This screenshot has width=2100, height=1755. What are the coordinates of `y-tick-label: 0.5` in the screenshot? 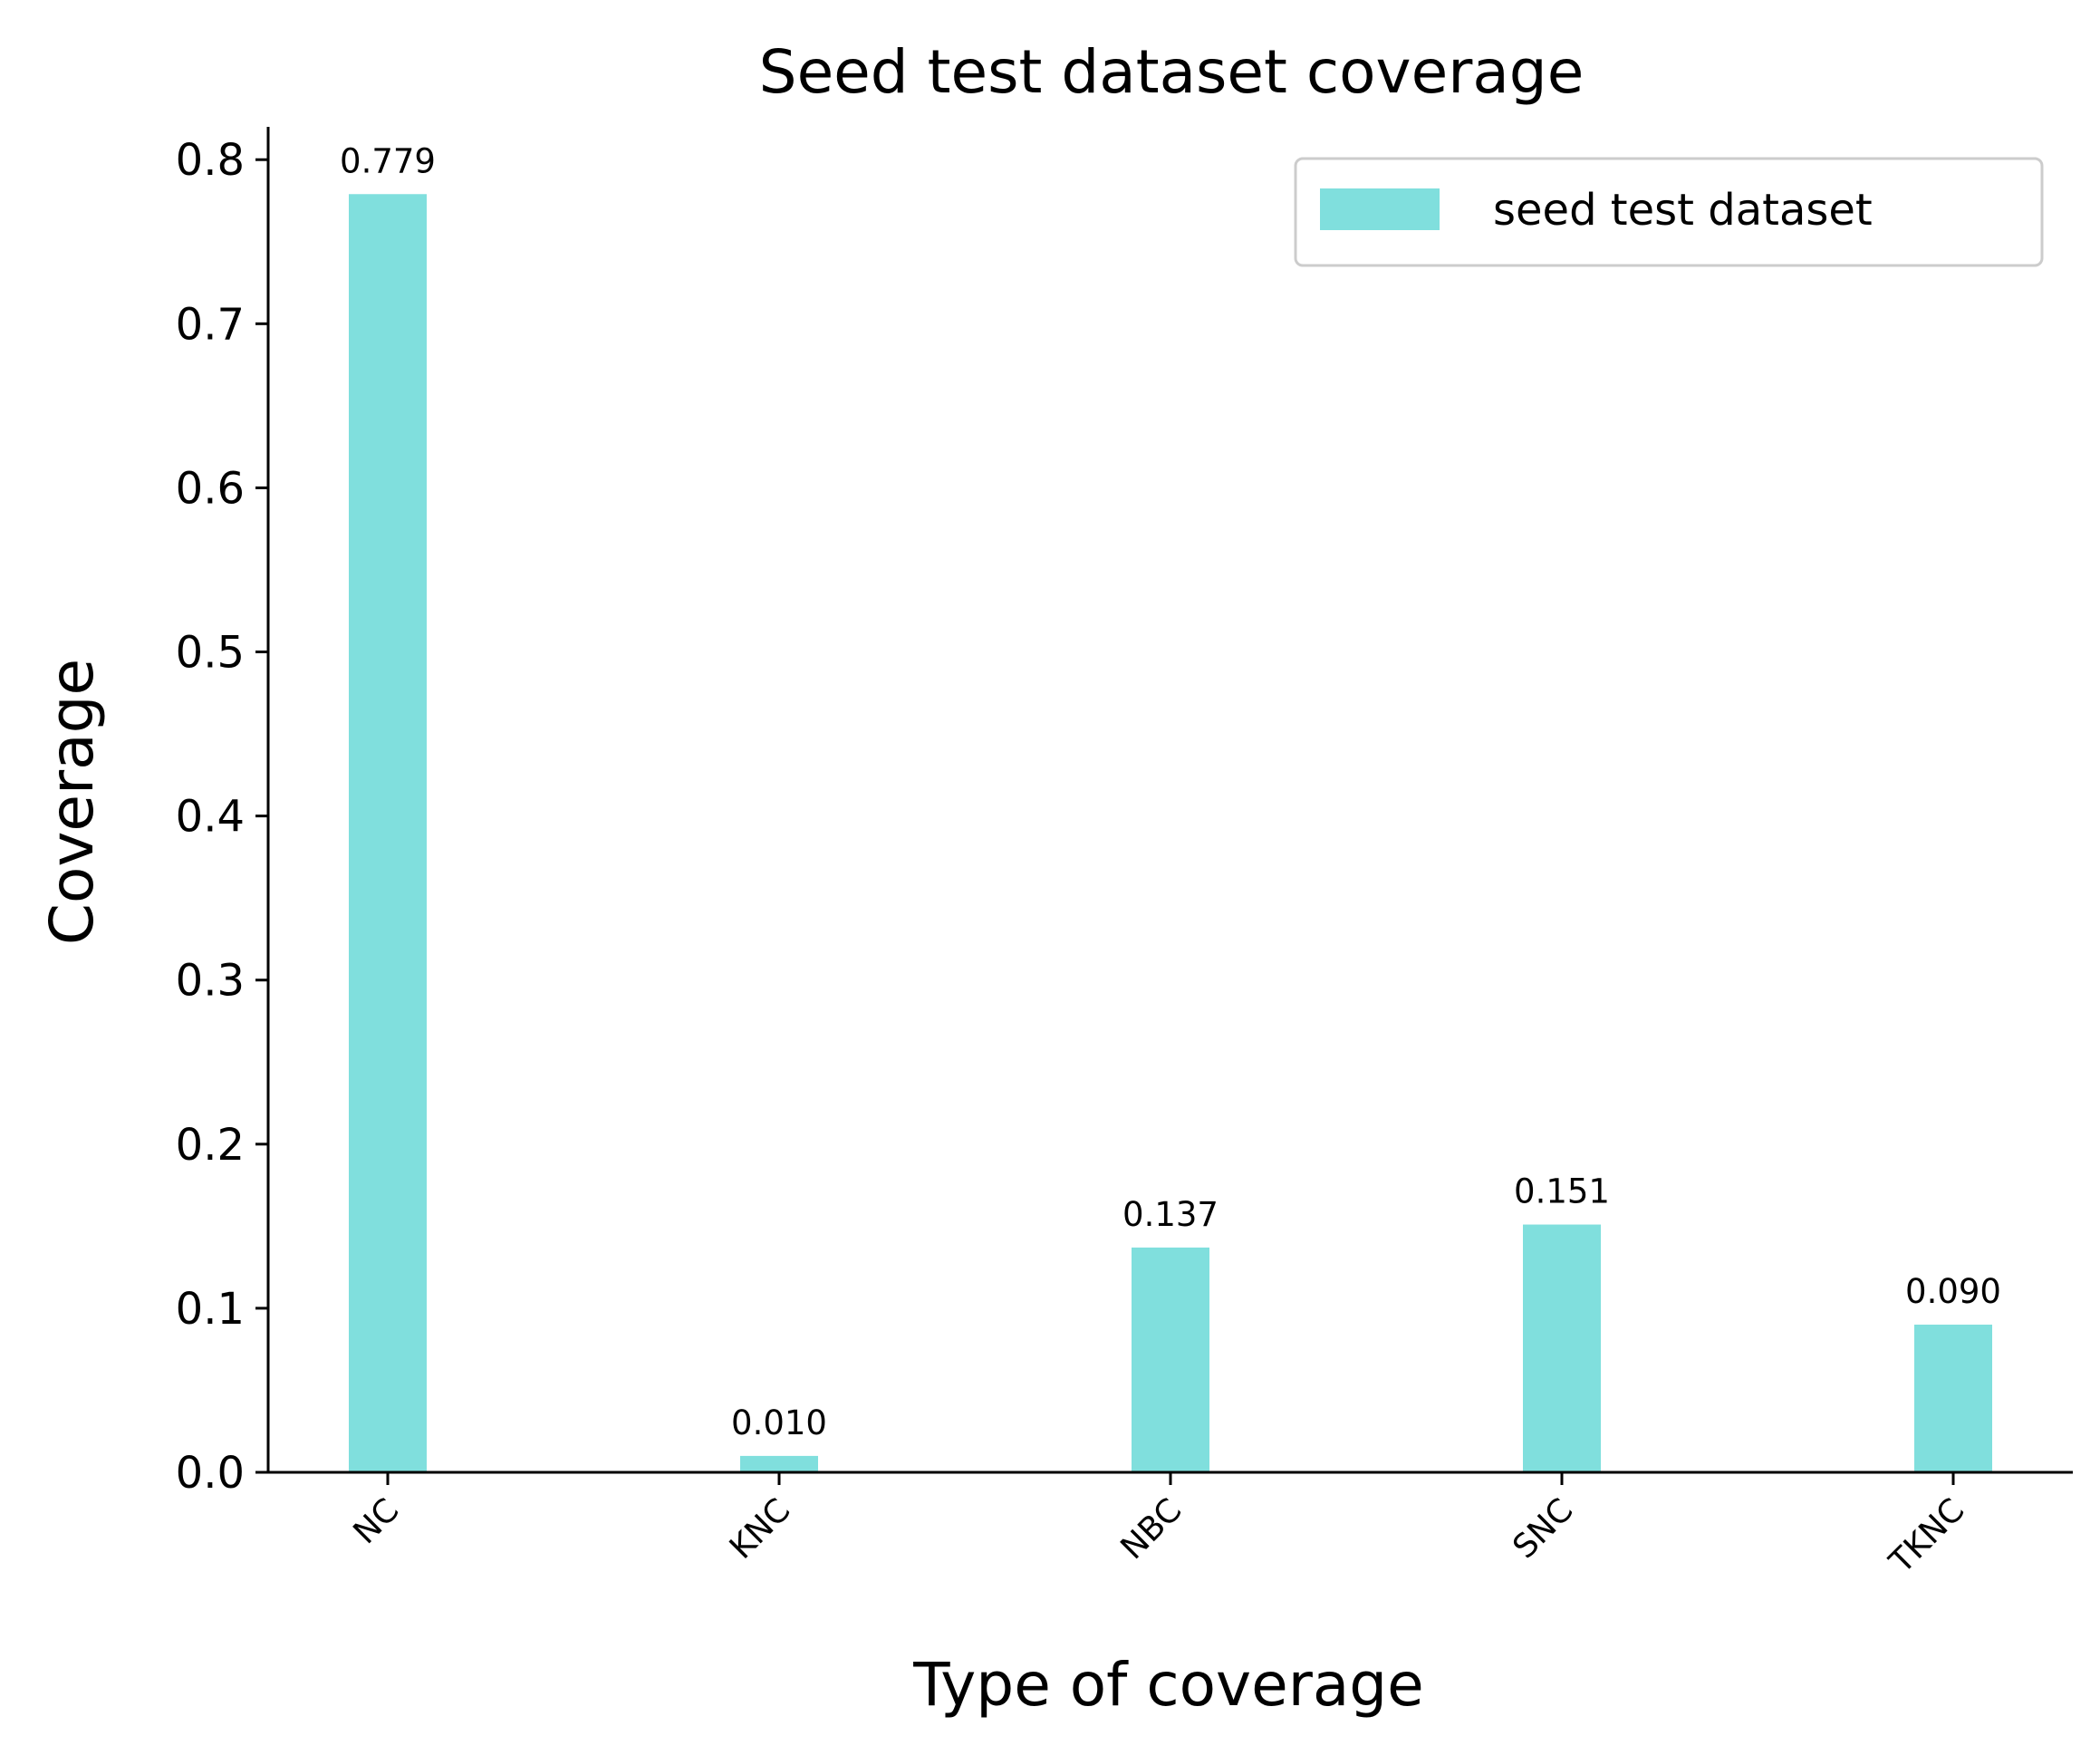 It's located at (210, 653).